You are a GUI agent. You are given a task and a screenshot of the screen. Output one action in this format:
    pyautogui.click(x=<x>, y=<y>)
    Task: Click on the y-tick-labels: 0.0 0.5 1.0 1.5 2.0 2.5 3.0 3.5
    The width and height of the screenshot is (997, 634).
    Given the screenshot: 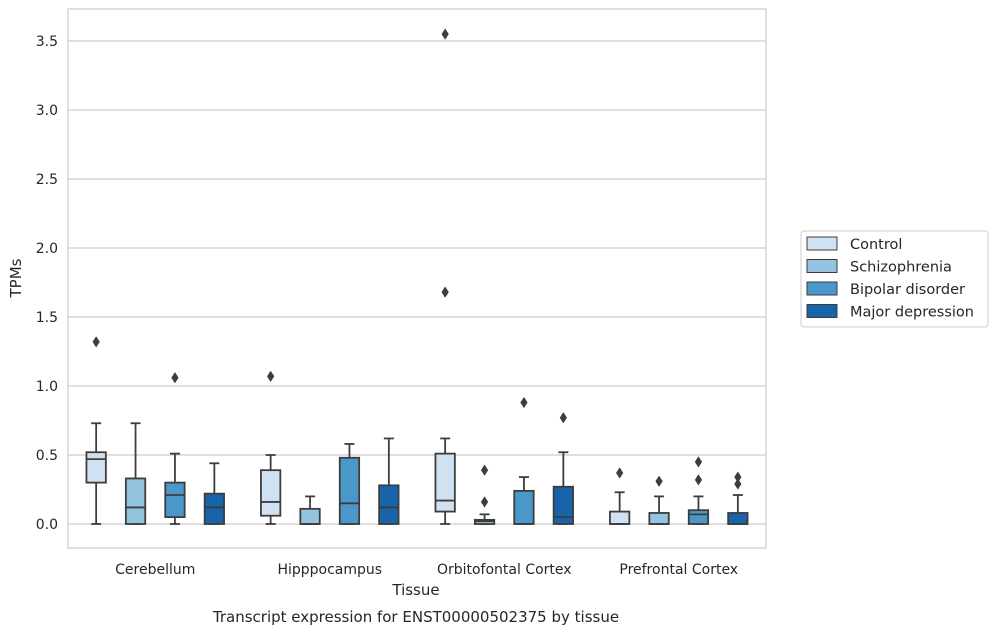 What is the action you would take?
    pyautogui.click(x=47, y=283)
    